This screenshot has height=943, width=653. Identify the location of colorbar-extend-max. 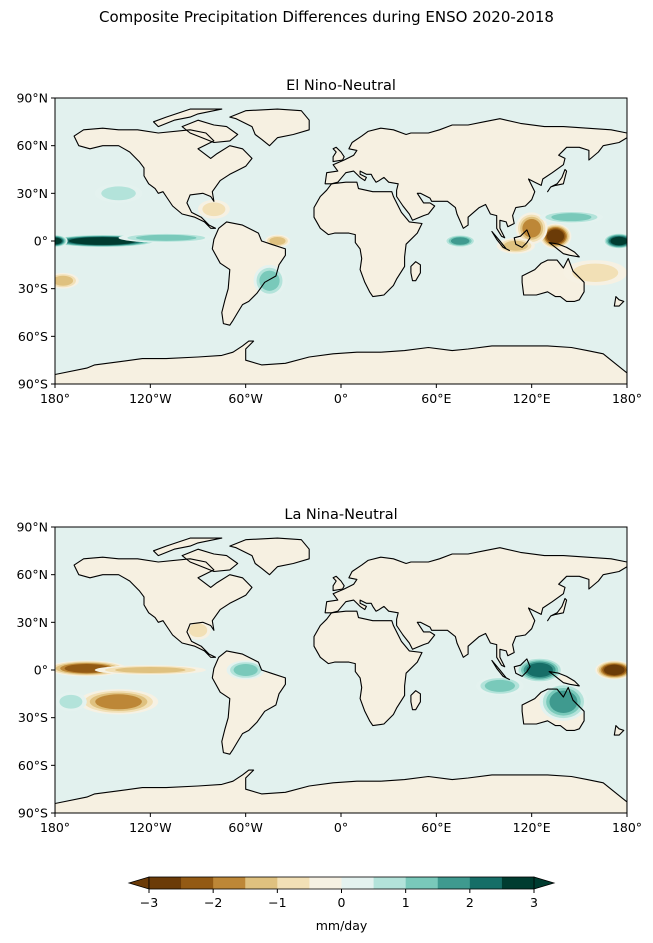
(544, 883).